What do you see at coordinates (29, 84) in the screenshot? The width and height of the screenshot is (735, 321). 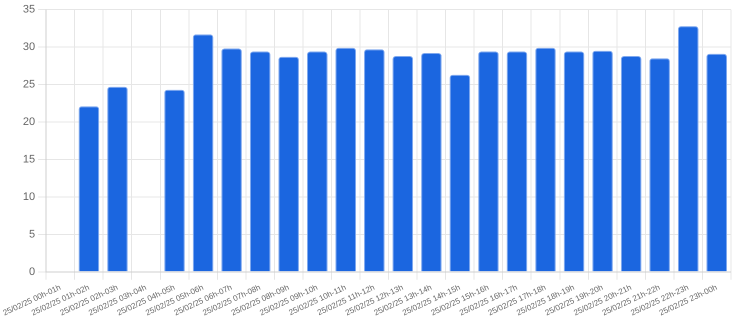 I see `y-tick-label: 25` at bounding box center [29, 84].